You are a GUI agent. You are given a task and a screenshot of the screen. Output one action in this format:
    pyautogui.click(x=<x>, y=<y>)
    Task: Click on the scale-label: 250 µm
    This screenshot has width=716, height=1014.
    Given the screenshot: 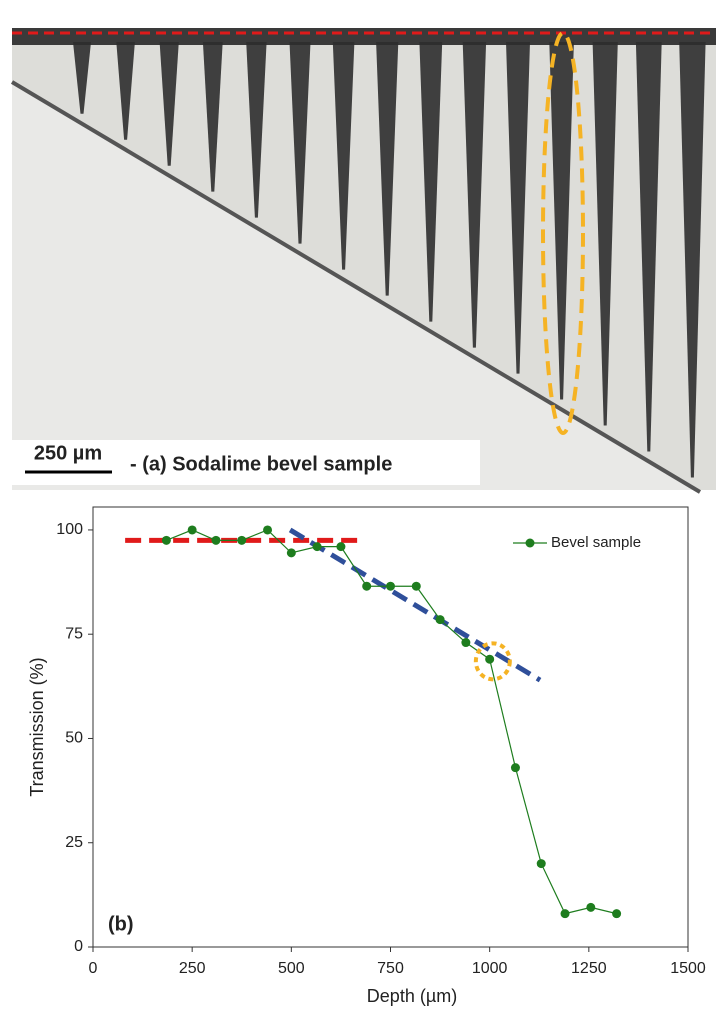 What is the action you would take?
    pyautogui.click(x=68, y=453)
    